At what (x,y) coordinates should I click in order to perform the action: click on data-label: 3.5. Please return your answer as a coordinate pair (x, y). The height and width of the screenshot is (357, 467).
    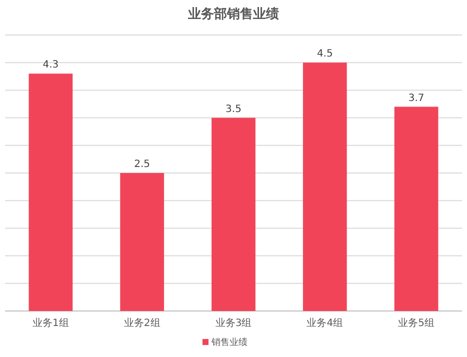
    Looking at the image, I should click on (234, 109).